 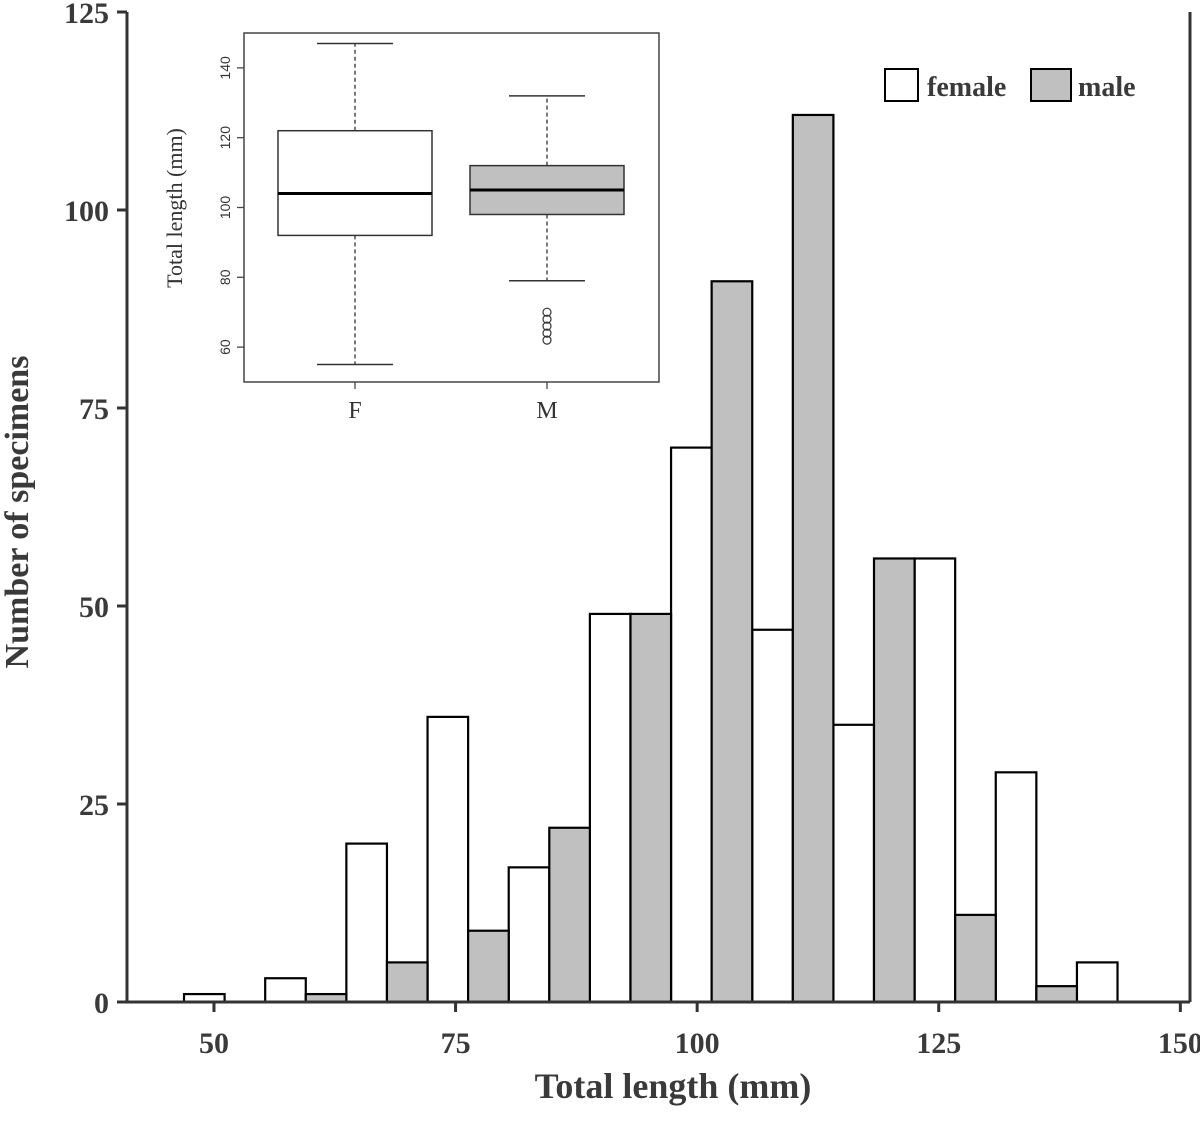 What do you see at coordinates (94, 607) in the screenshot?
I see `y-tick-label-2: 50` at bounding box center [94, 607].